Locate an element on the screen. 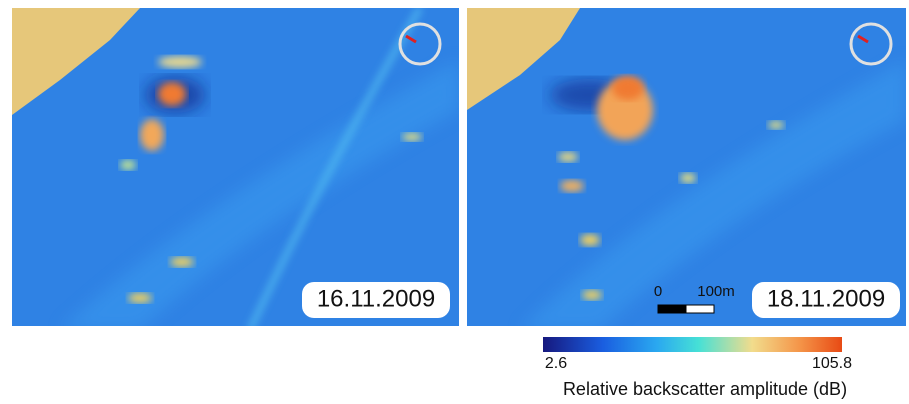 The width and height of the screenshot is (909, 404). date-label: 16.11.2009 is located at coordinates (376, 298).